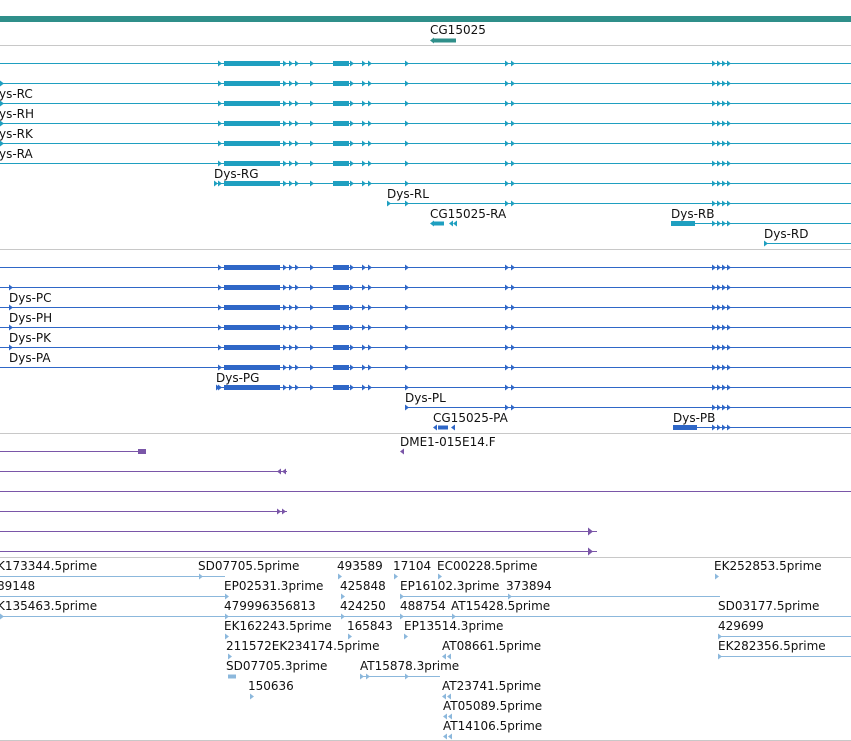 The width and height of the screenshot is (851, 741). Describe the element at coordinates (492, 686) in the screenshot. I see `est-label: AT23741.5prime` at that location.